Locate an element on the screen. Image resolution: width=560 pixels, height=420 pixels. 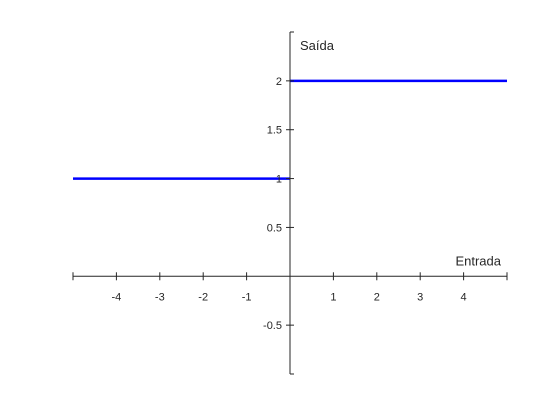
y-tick-label: 0.5 is located at coordinates (274, 228).